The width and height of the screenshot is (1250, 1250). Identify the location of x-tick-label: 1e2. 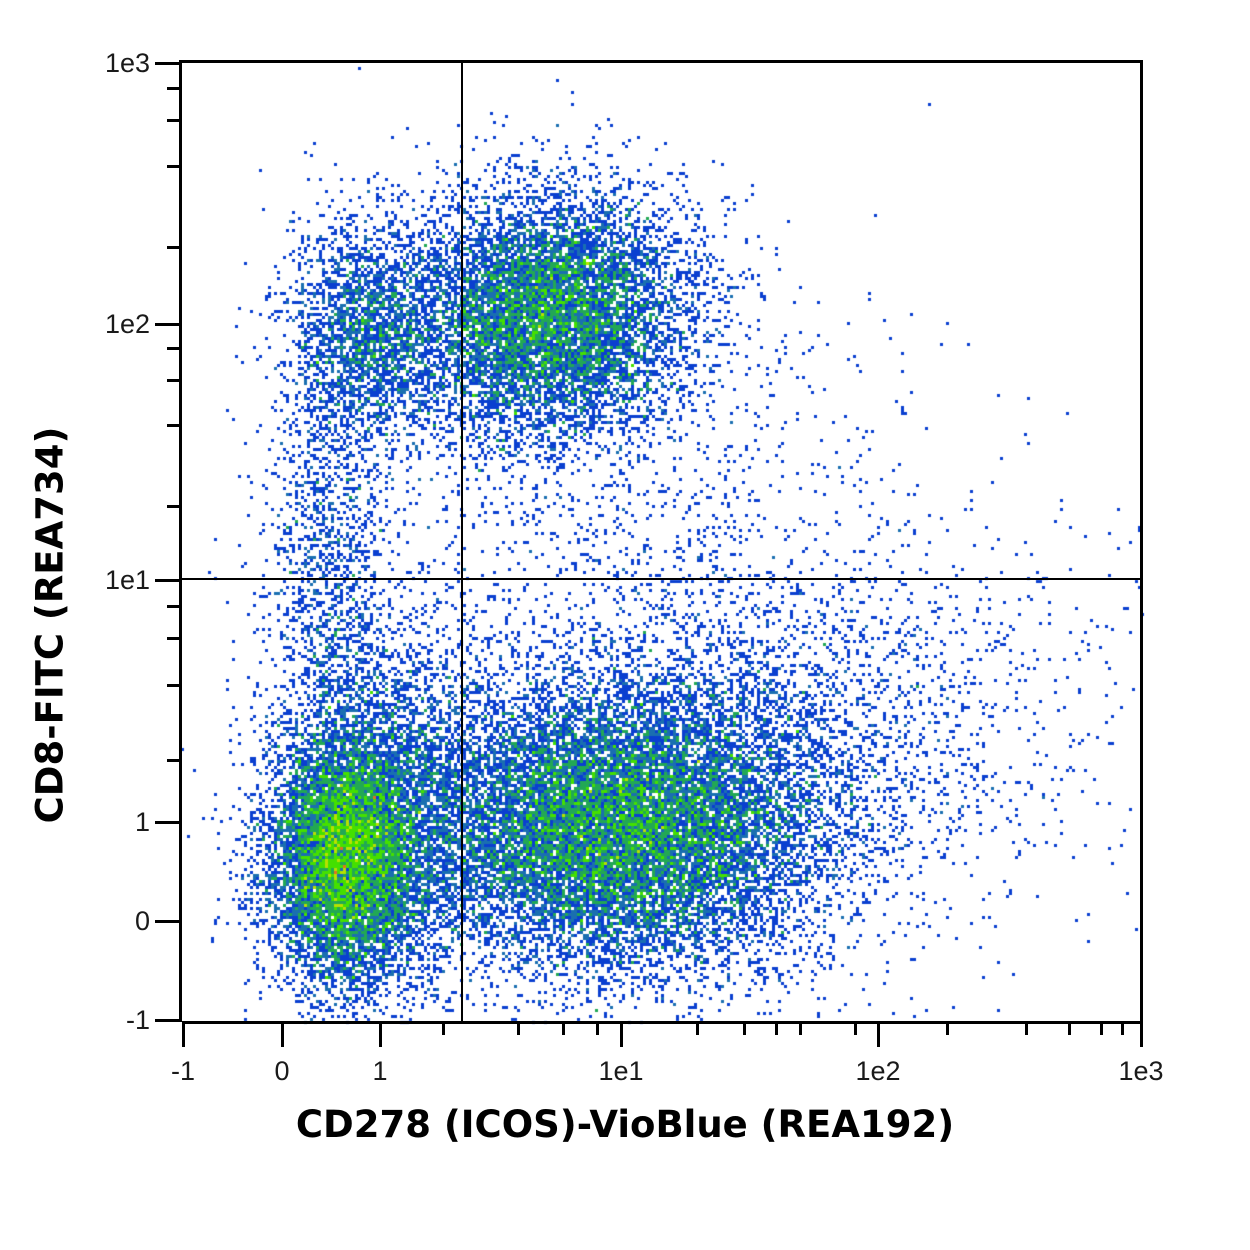
(878, 1071).